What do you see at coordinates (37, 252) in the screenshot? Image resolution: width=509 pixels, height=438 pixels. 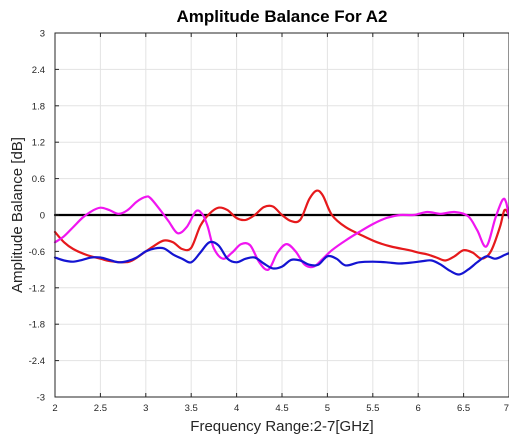 I see `y-tick-label: -0.6` at bounding box center [37, 252].